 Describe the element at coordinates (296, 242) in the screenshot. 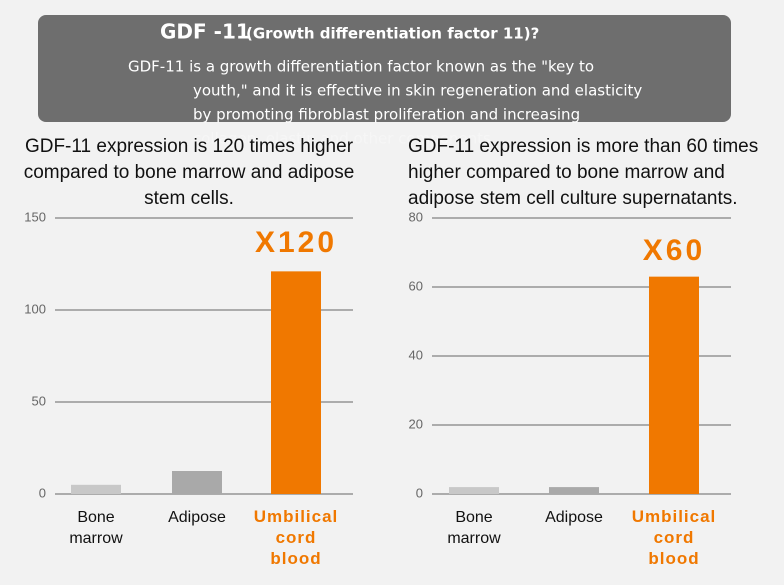

I see `annotation: X120` at that location.